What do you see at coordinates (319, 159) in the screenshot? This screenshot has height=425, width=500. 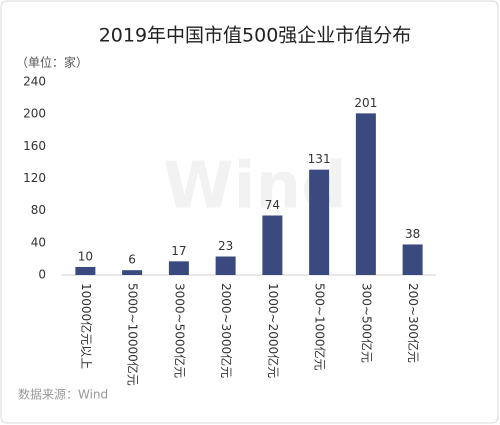 I see `data-label: 131` at bounding box center [319, 159].